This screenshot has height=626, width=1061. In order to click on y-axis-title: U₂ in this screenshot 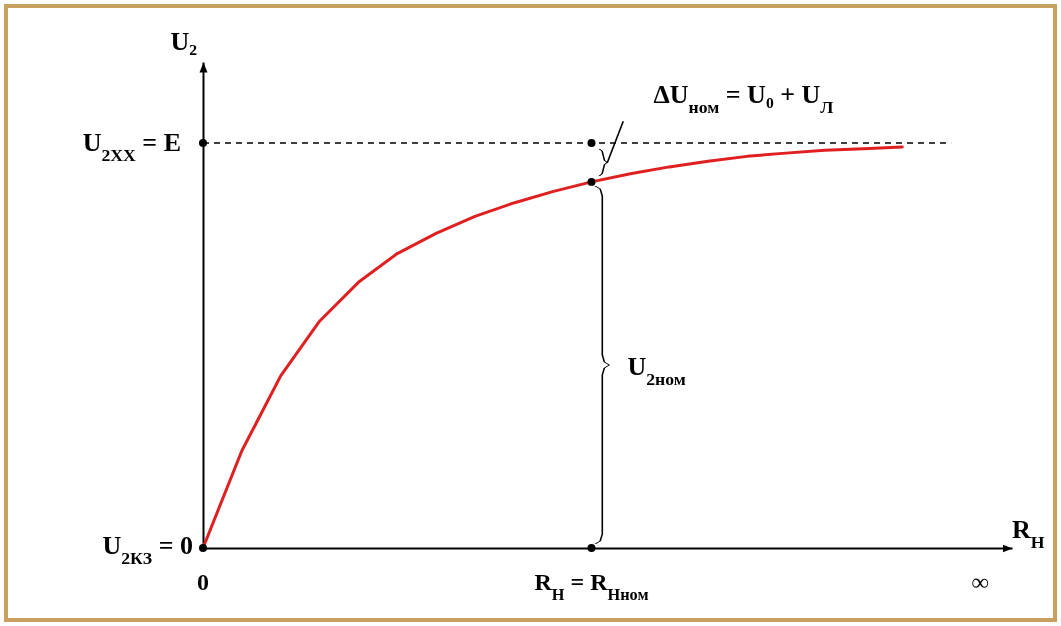, I will do `click(184, 41)`.